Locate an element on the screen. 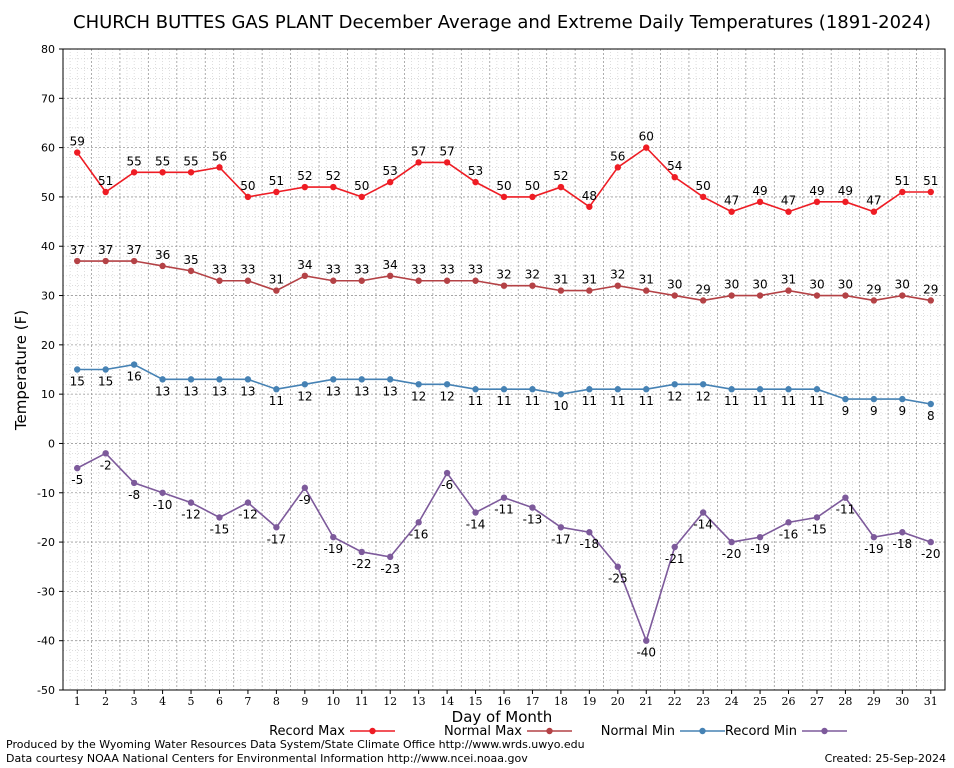 The height and width of the screenshot is (768, 954). normal-min-data-label: 8 is located at coordinates (931, 416).